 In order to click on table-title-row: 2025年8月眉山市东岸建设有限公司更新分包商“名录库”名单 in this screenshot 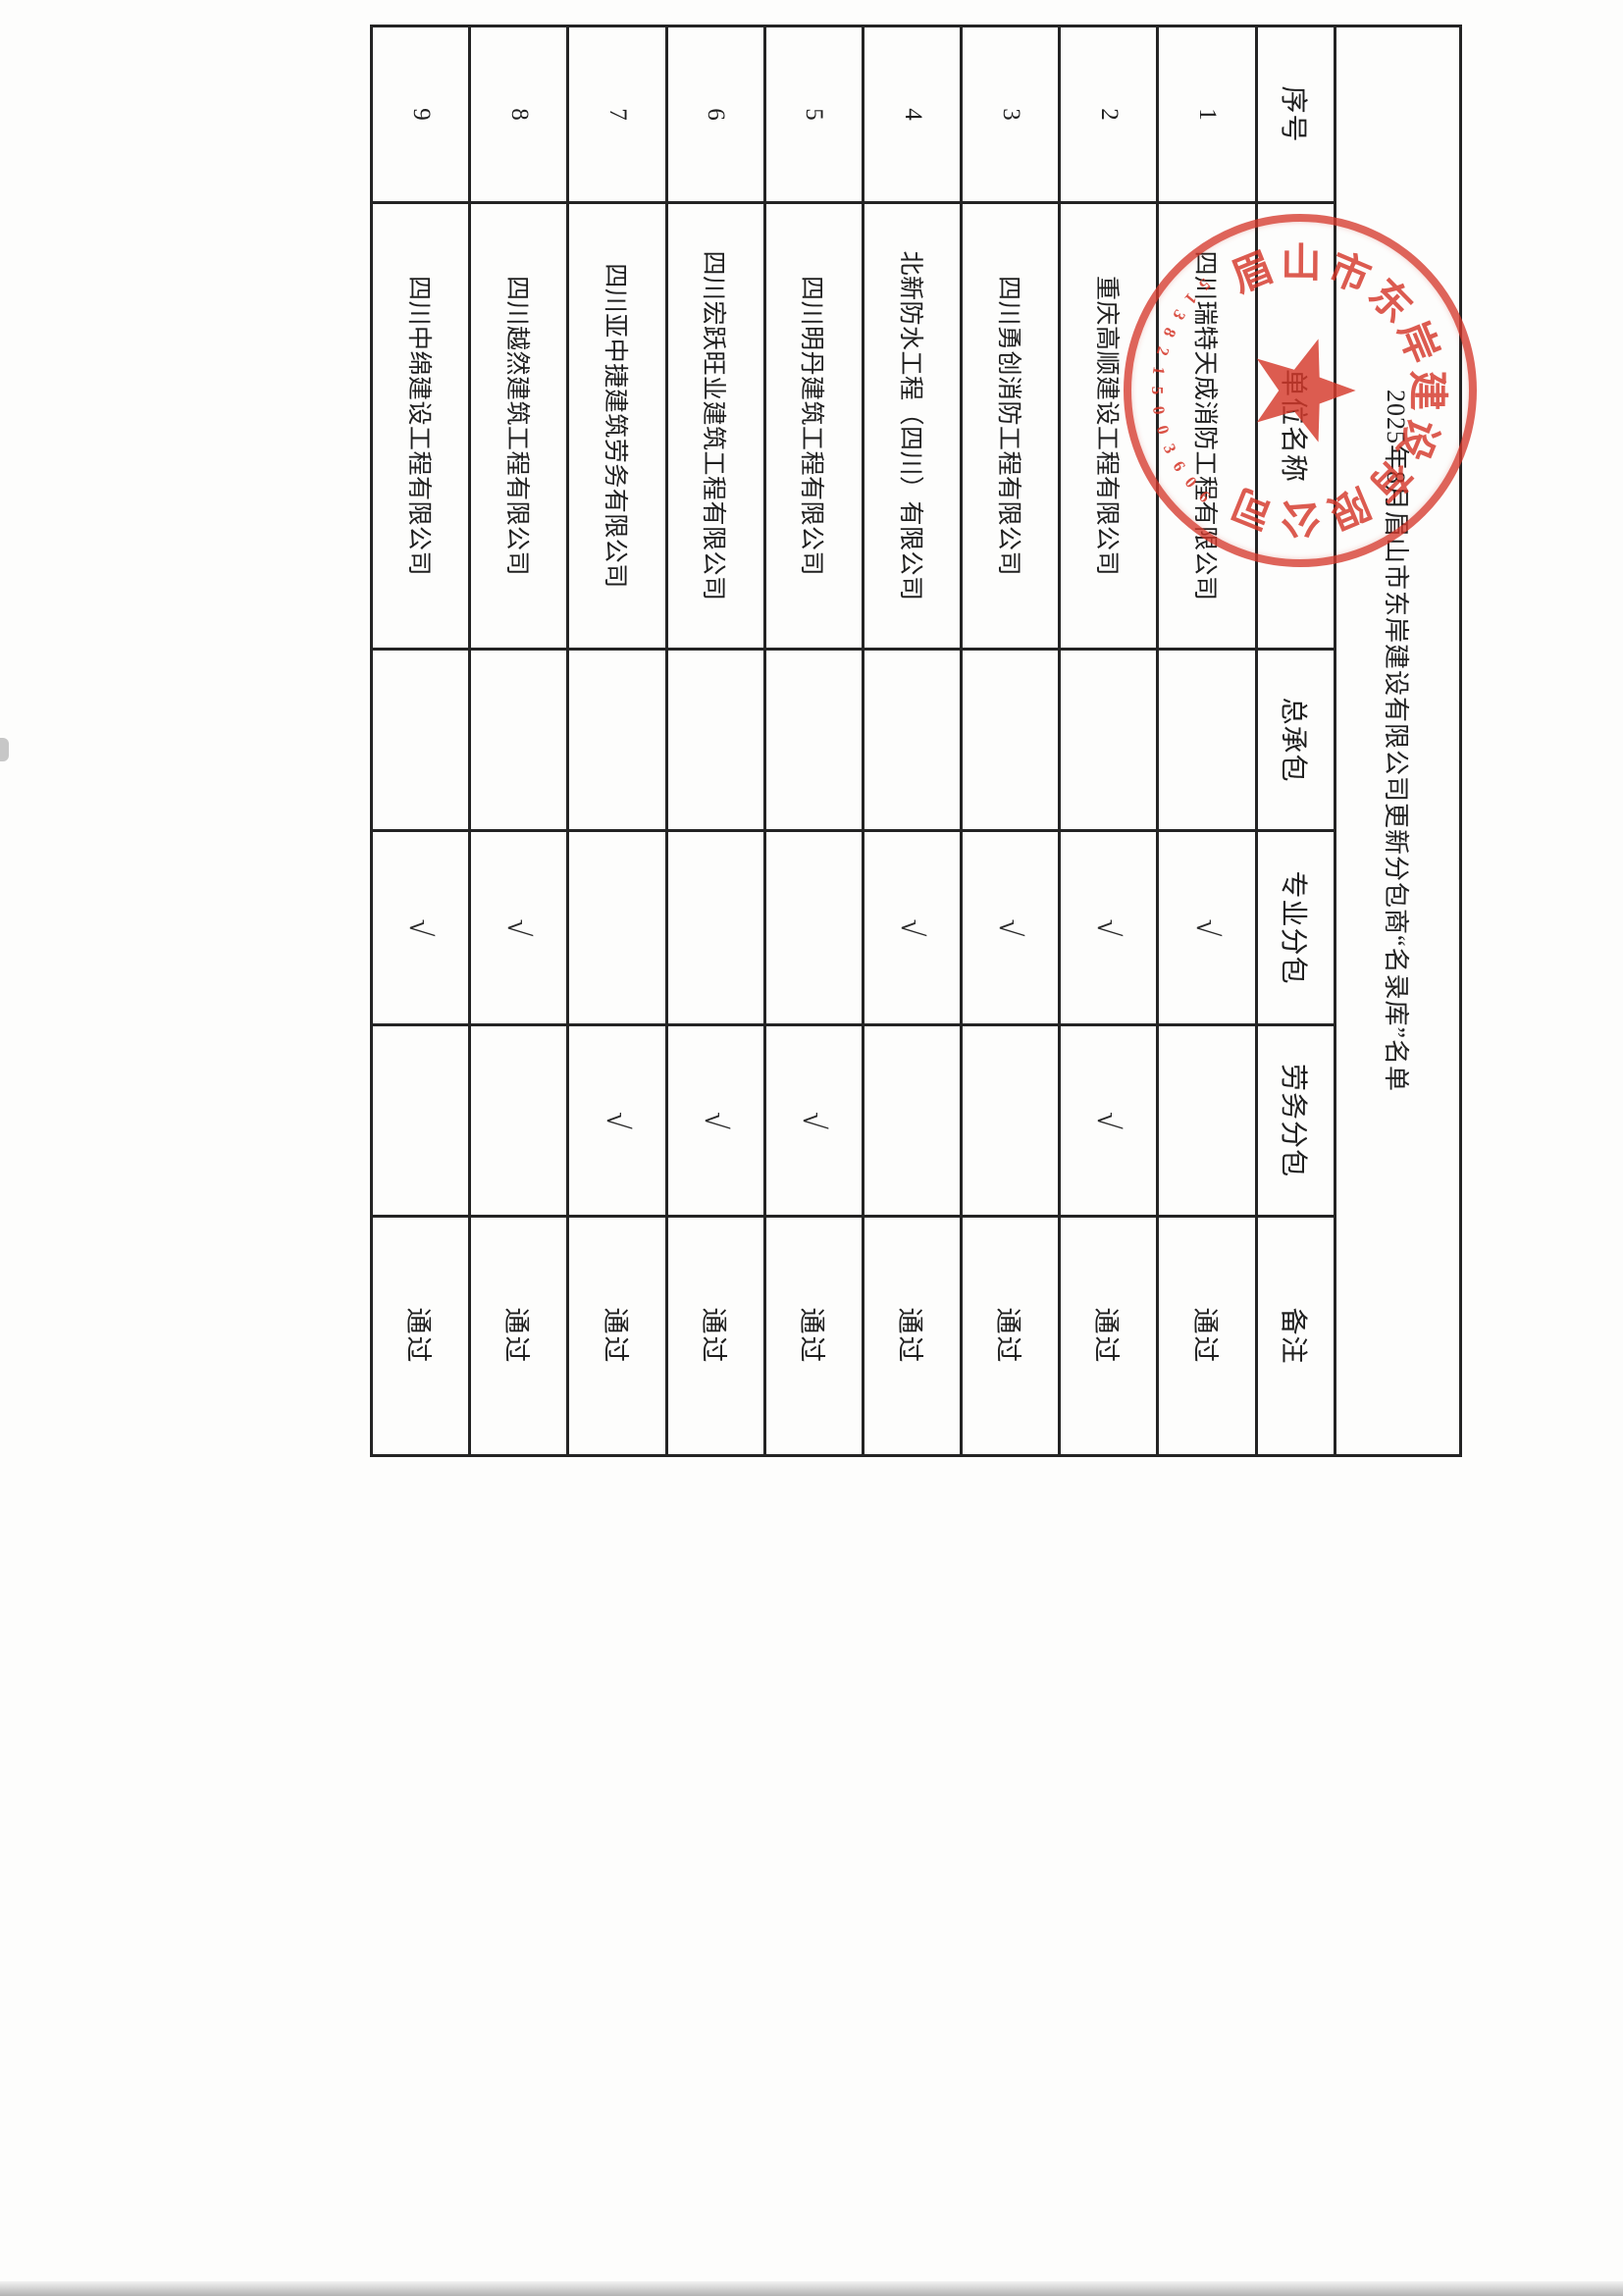, I will do `click(1398, 741)`.